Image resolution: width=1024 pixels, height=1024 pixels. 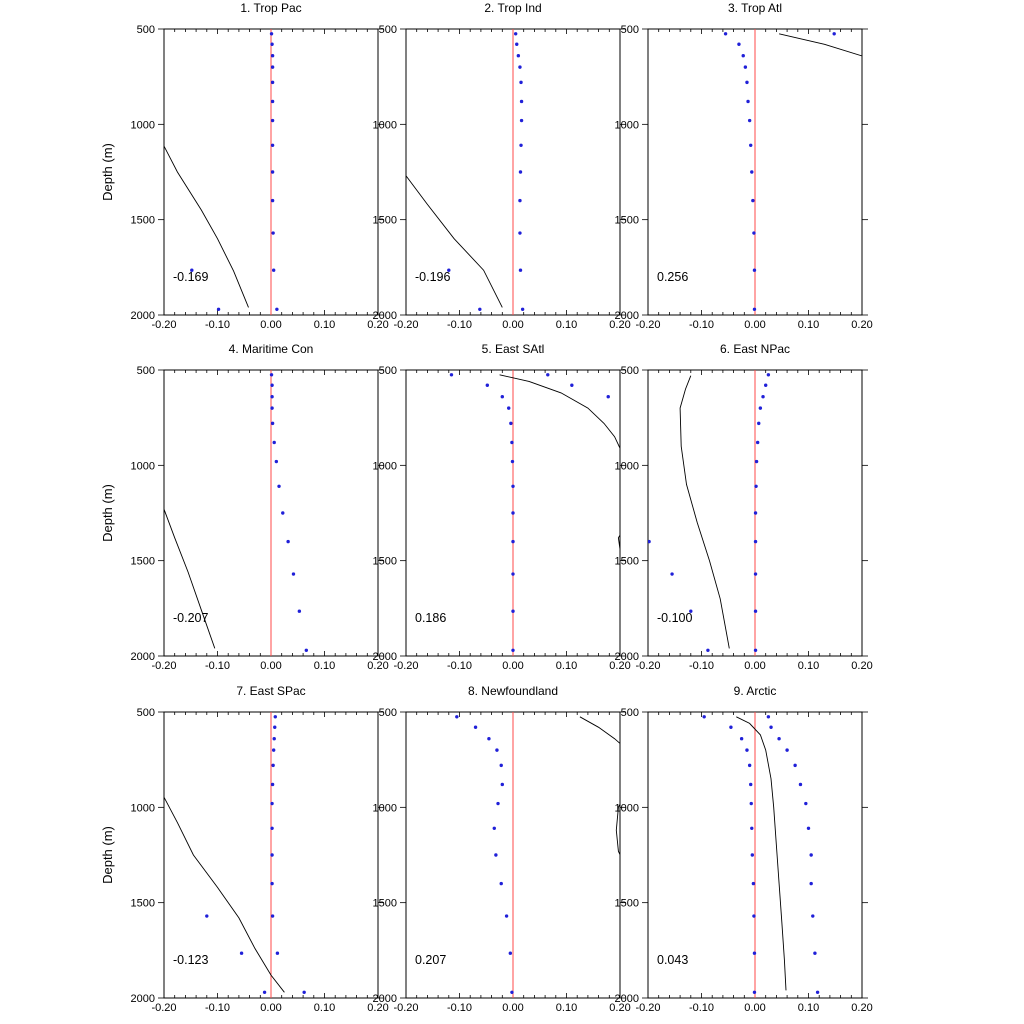 What do you see at coordinates (513, 691) in the screenshot?
I see `panel-title: 8. Newfoundland` at bounding box center [513, 691].